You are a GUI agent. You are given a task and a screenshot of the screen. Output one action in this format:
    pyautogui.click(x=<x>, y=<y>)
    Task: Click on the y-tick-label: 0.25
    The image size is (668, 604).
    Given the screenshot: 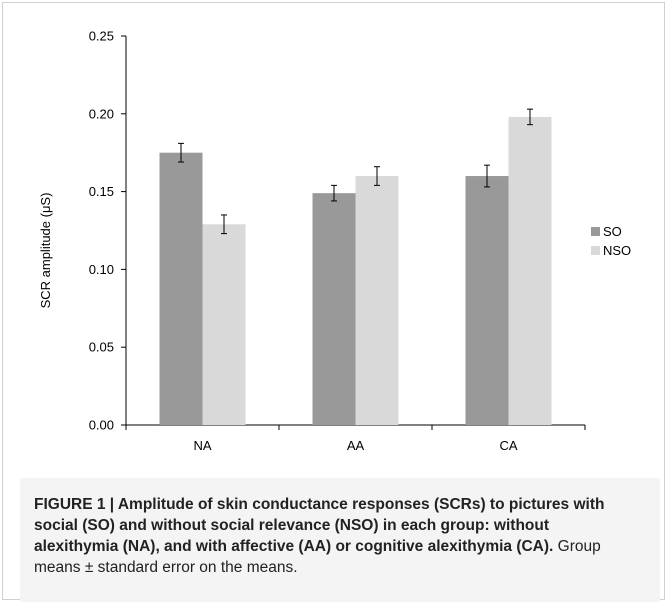 What is the action you would take?
    pyautogui.click(x=101, y=36)
    